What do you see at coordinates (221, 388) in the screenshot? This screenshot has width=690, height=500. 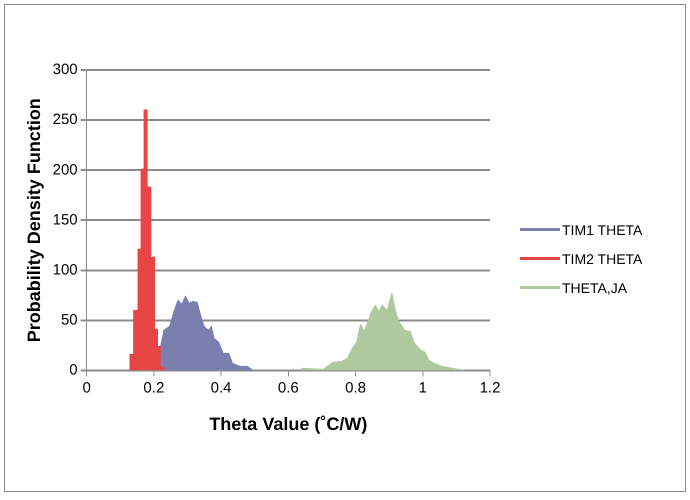 I see `x-tick-label: 0.4` at bounding box center [221, 388].